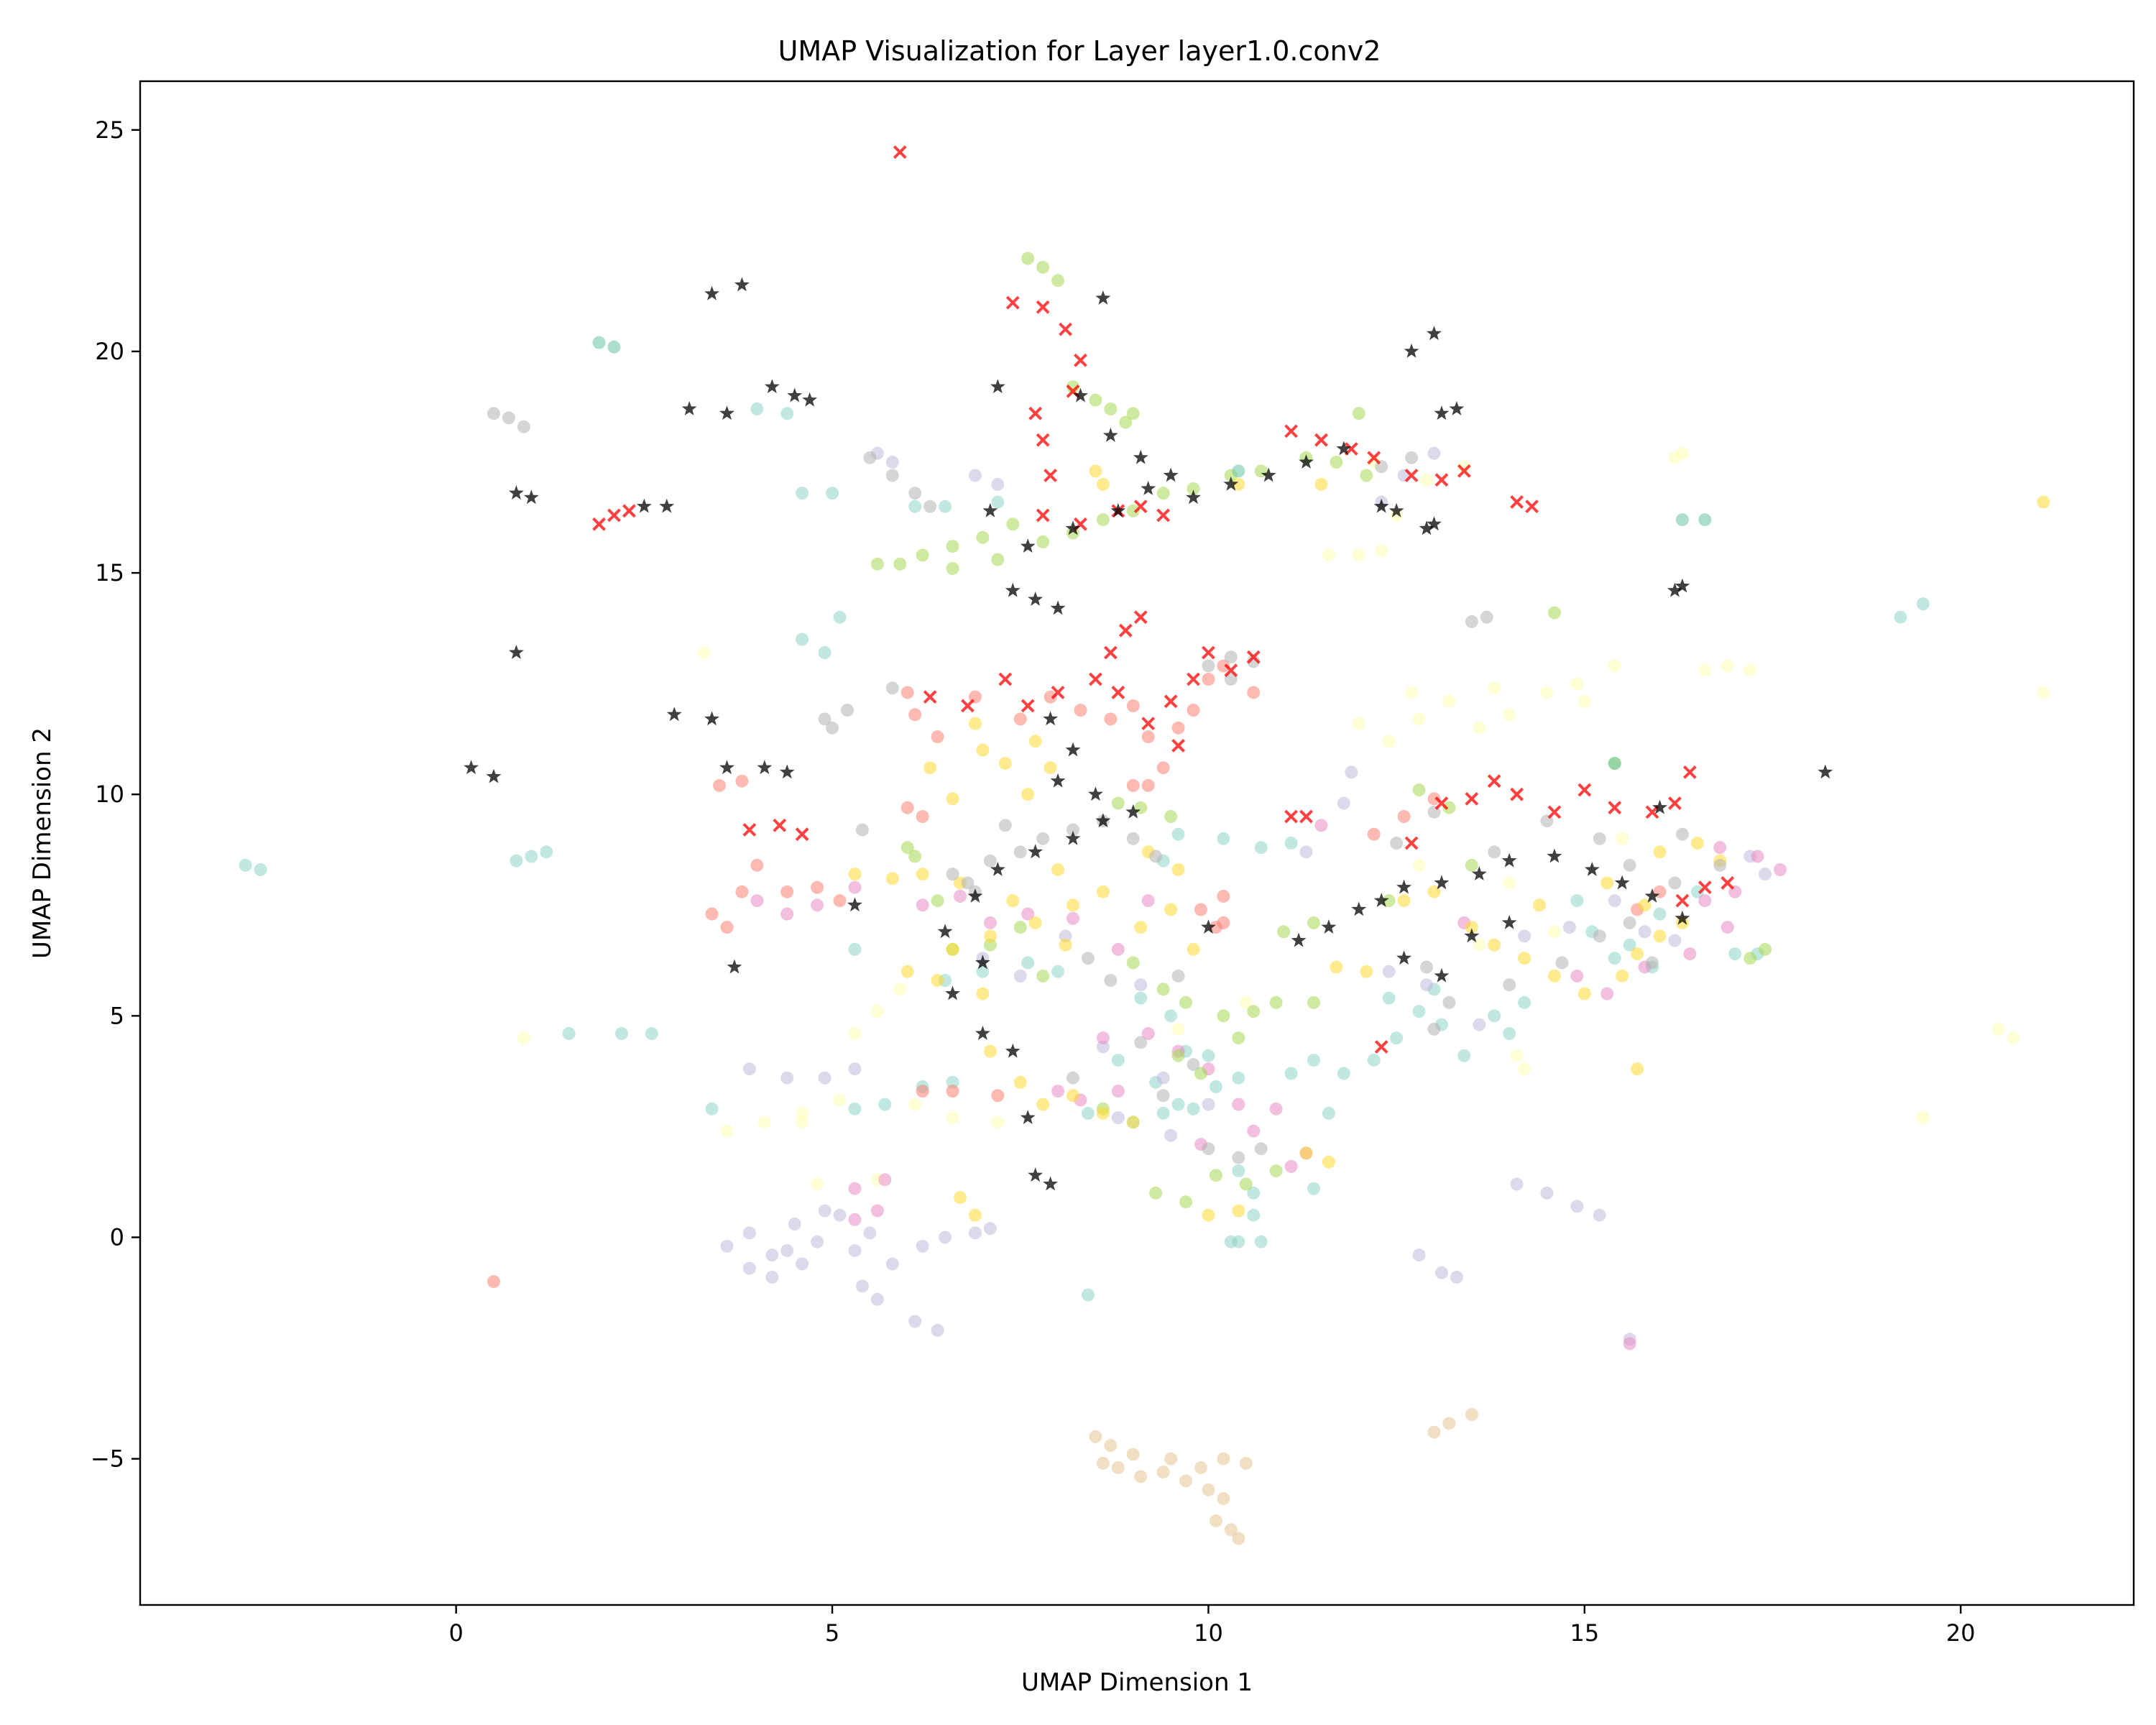 This screenshot has height=1725, width=2156. I want to click on y-tick-label: 10, so click(109, 794).